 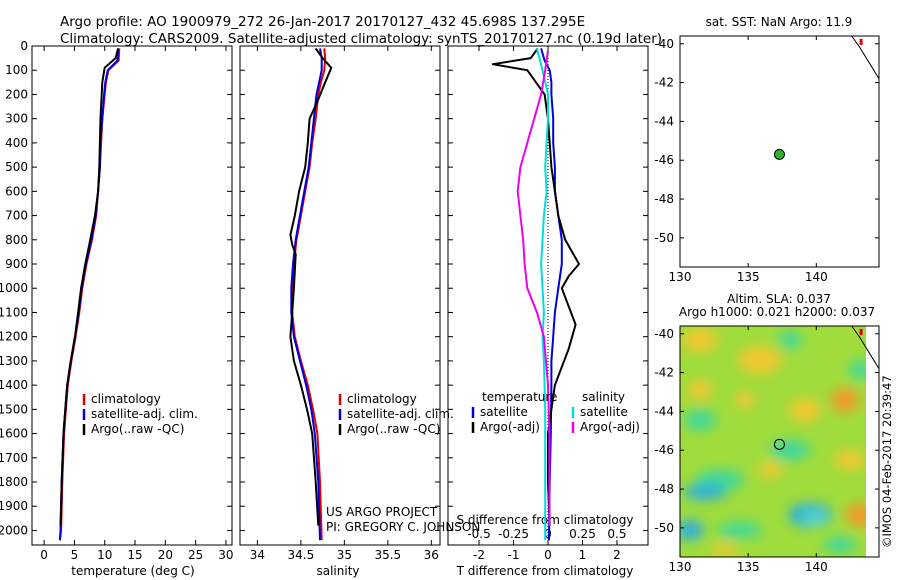 I want to click on land-mask, so click(x=872, y=441).